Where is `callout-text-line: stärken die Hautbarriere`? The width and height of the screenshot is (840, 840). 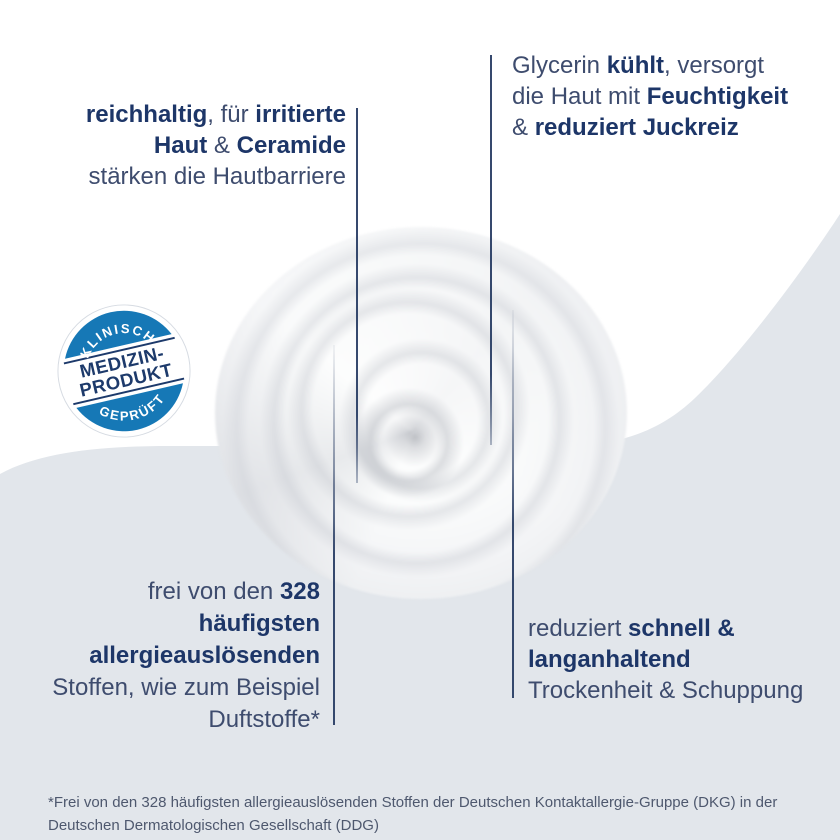
callout-text-line: stärken die Hautbarriere is located at coordinates (188, 176).